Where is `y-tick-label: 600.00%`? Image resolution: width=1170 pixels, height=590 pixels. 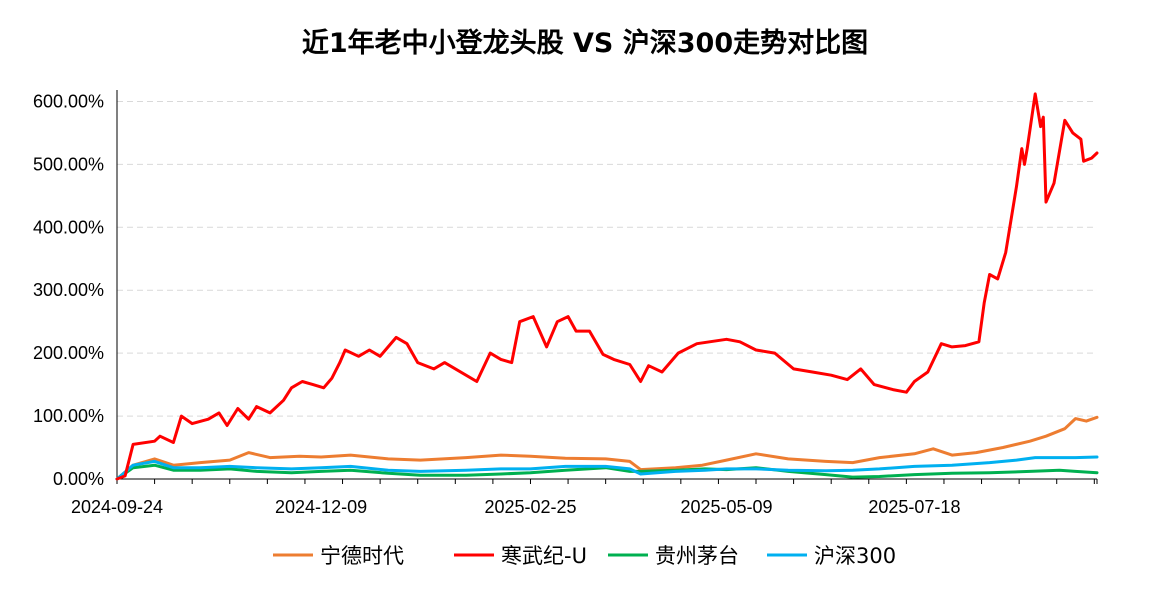
y-tick-label: 600.00% is located at coordinates (68, 101).